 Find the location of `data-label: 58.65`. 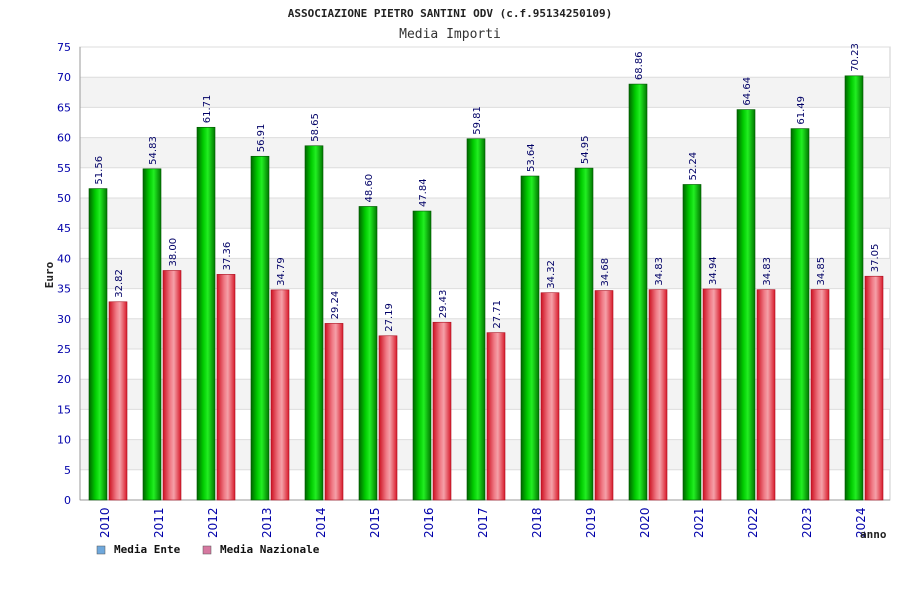

data-label: 58.65 is located at coordinates (315, 127).